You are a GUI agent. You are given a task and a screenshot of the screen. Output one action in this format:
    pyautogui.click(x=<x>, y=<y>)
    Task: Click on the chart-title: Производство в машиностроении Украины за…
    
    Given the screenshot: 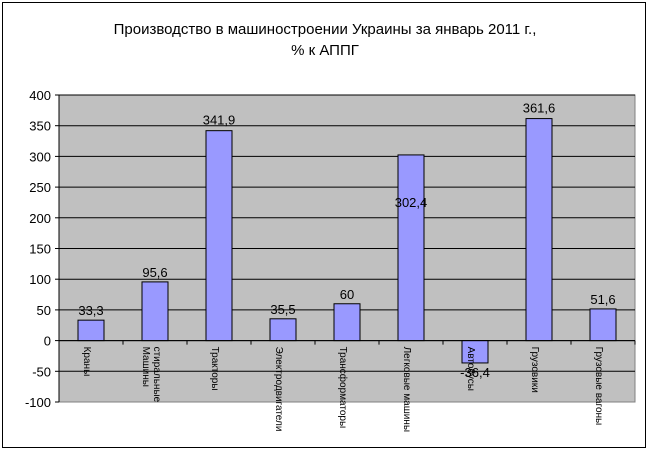 What is the action you would take?
    pyautogui.click(x=325, y=40)
    